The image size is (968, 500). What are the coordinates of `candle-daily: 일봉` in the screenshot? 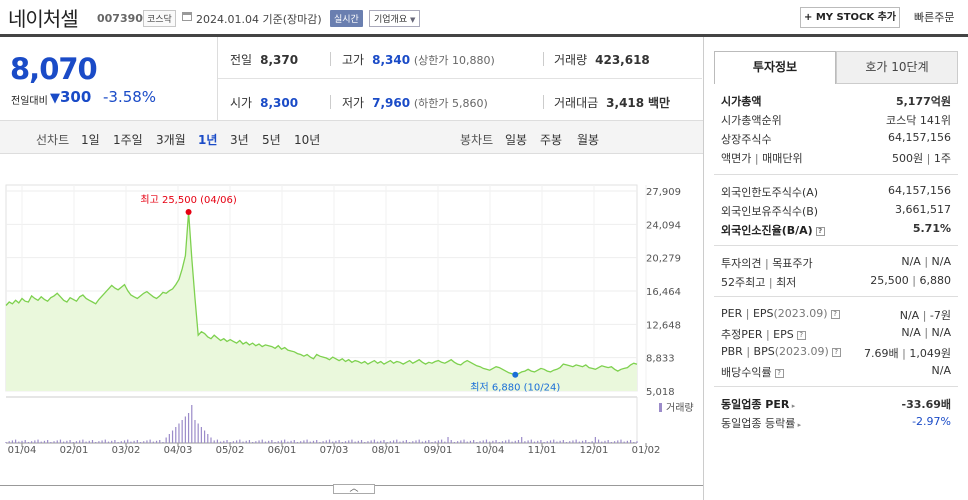 It's located at (516, 140).